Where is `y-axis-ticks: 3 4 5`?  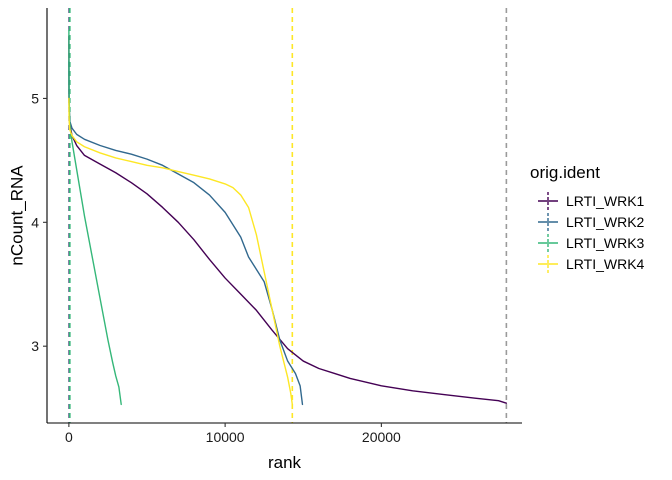
y-axis-ticks: 3 4 5 is located at coordinates (39, 222).